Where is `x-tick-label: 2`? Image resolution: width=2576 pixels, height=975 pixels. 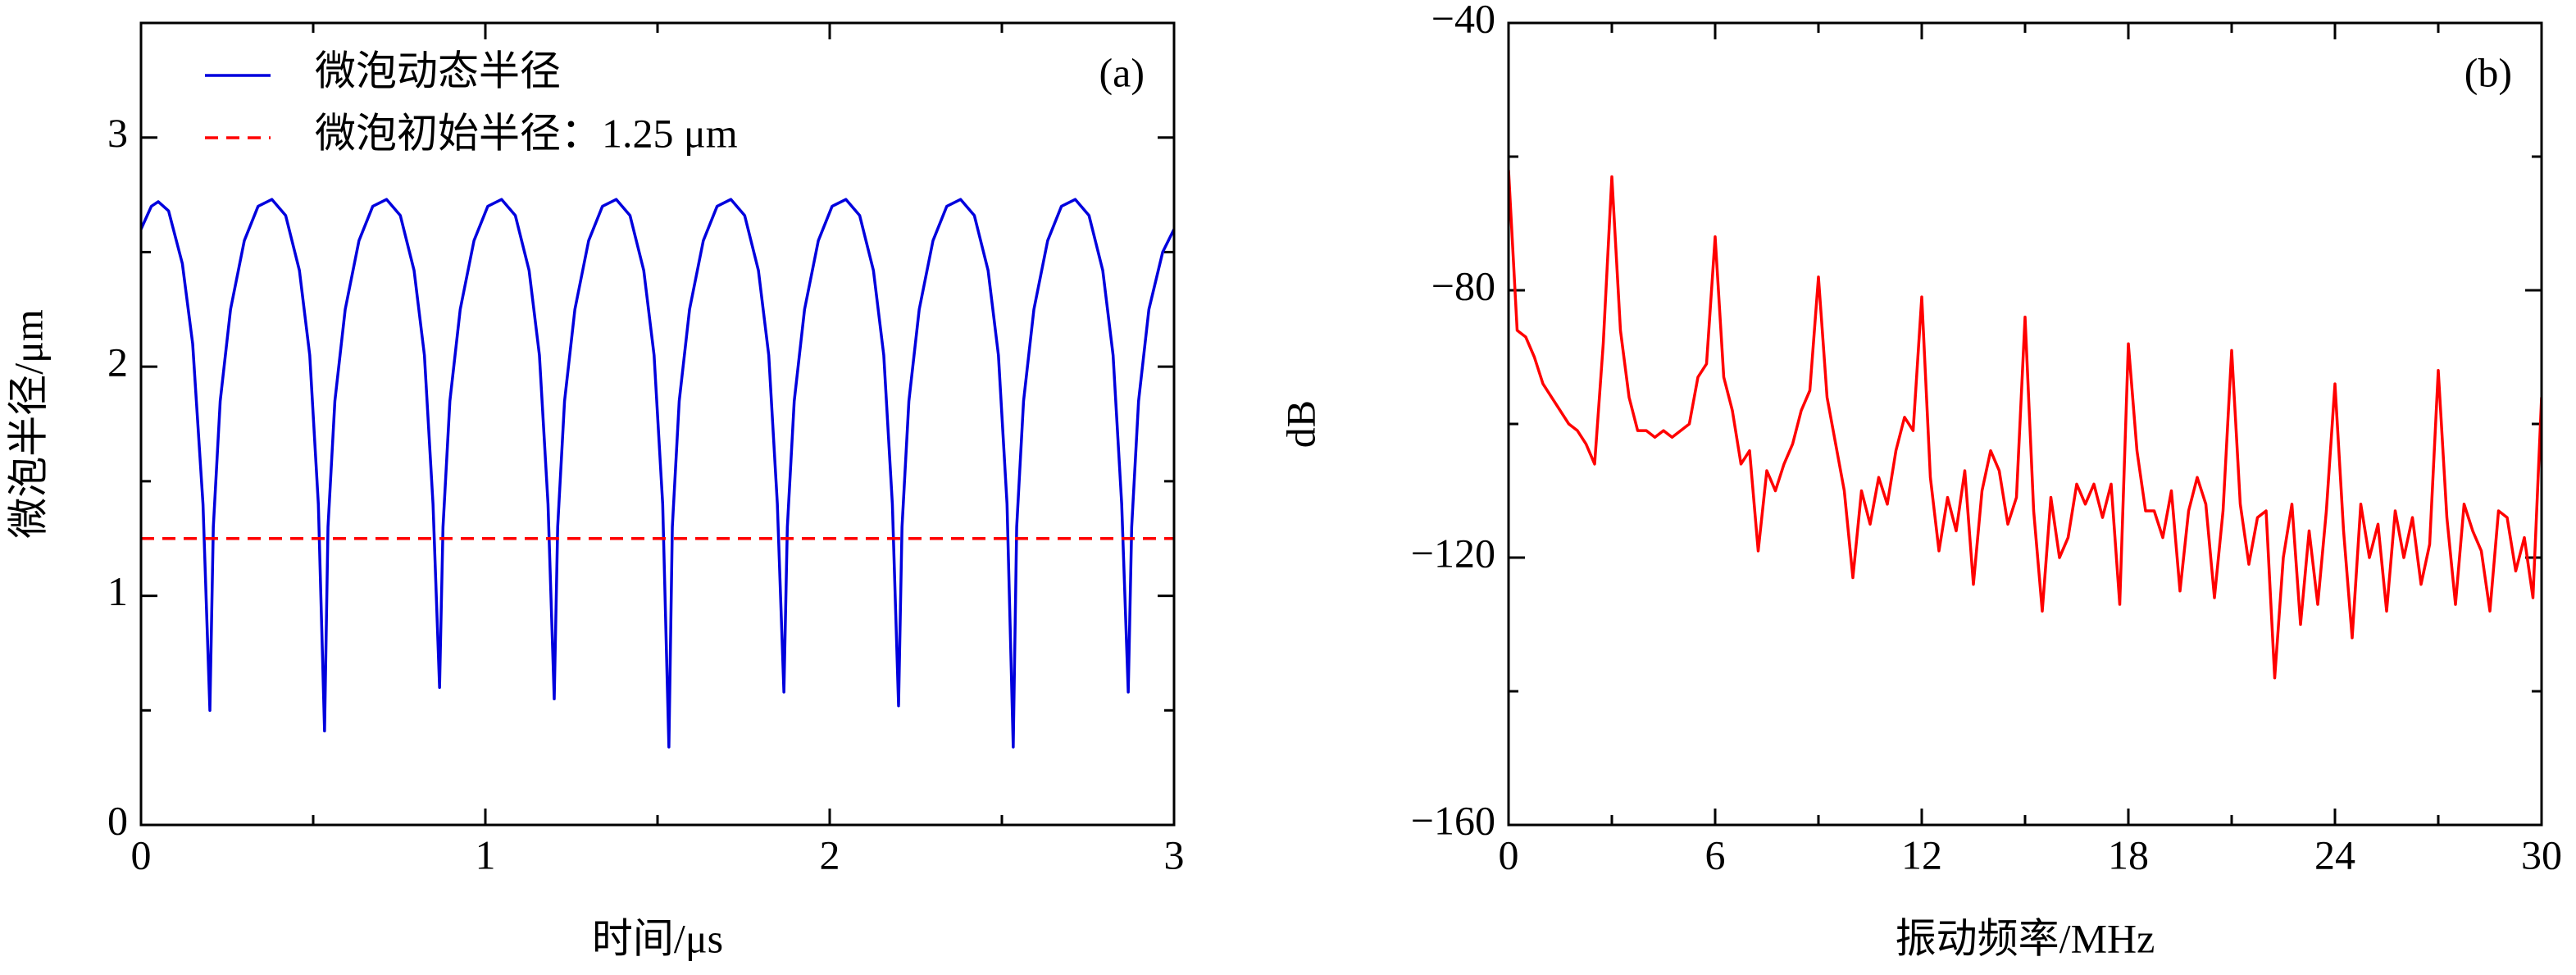
x-tick-label: 2 is located at coordinates (830, 854).